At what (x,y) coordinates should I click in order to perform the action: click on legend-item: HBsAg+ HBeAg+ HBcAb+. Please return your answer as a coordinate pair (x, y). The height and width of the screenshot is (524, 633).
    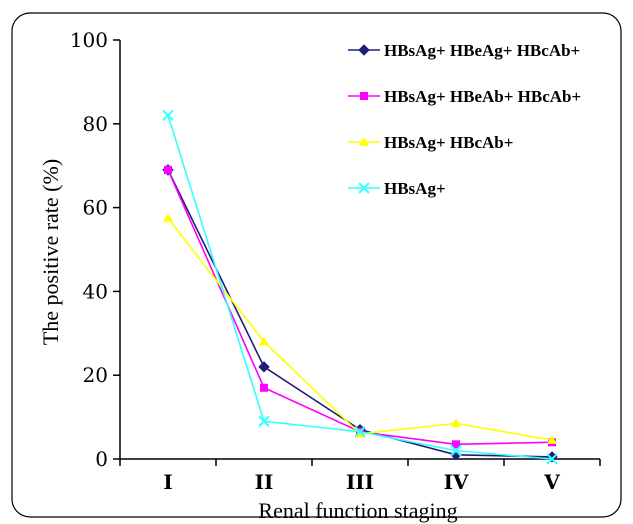
    Looking at the image, I should click on (464, 50).